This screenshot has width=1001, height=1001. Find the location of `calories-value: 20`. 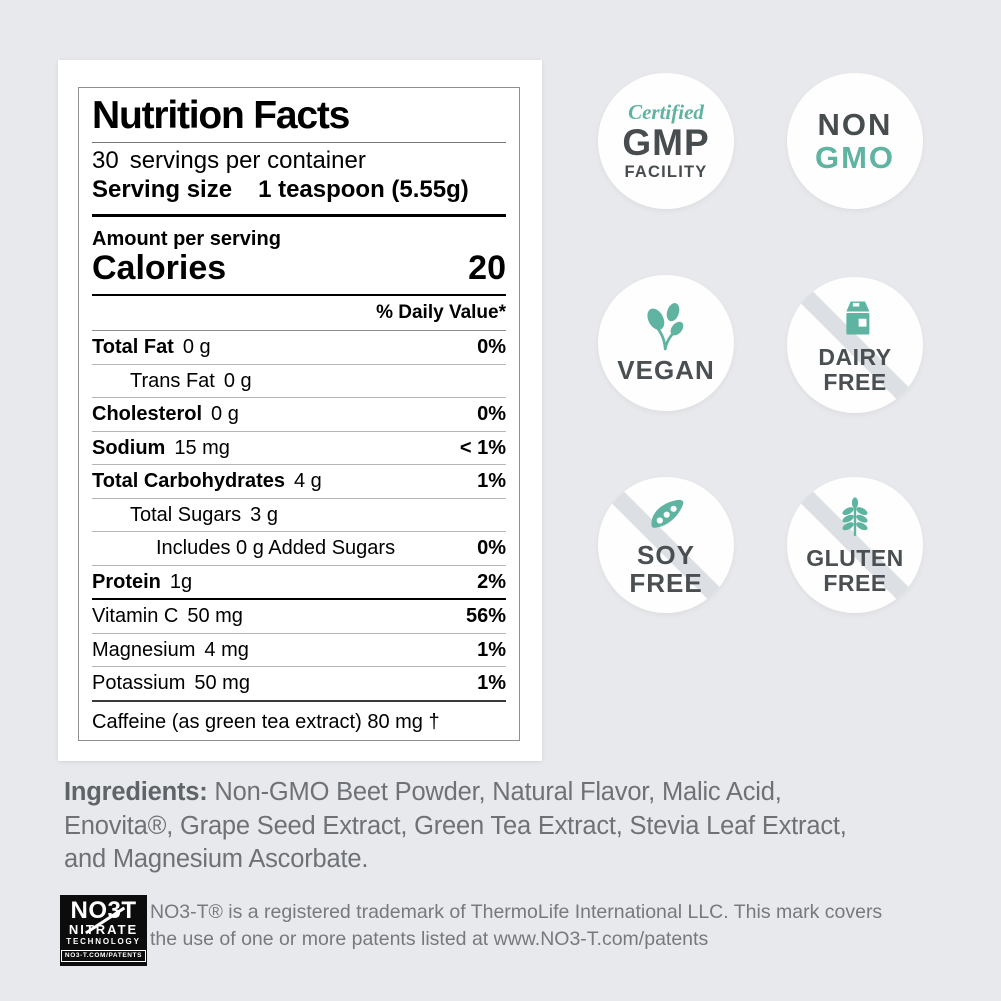

calories-value: 20 is located at coordinates (487, 267).